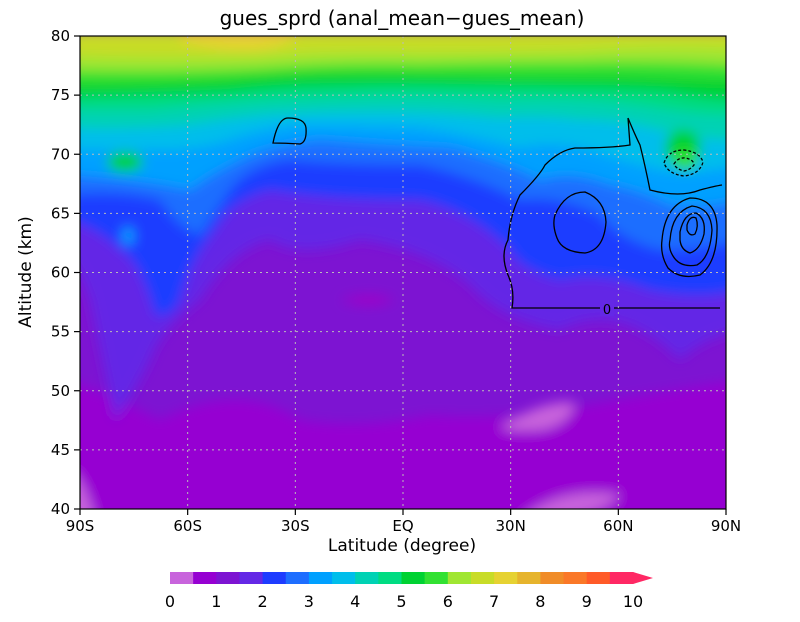  I want to click on contour-label-background, so click(607, 308).